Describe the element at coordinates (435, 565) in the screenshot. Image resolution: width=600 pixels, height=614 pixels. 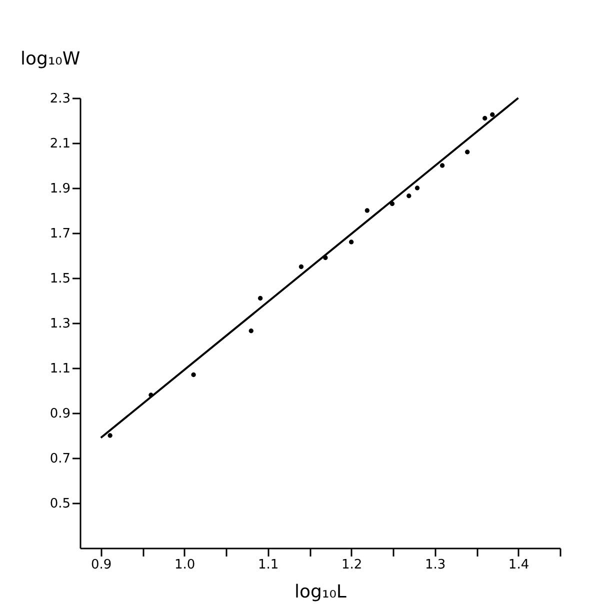
I see `x-tick-label: 1.3` at that location.